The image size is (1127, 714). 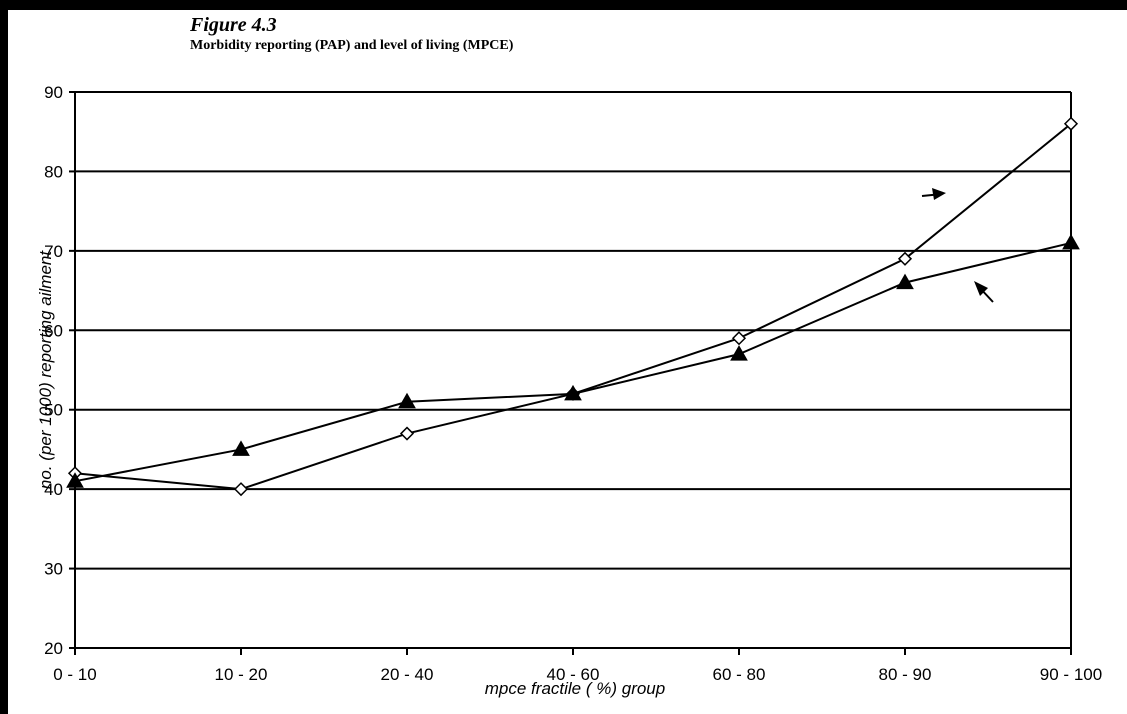 I want to click on y-tick-label: 60, so click(x=53, y=330).